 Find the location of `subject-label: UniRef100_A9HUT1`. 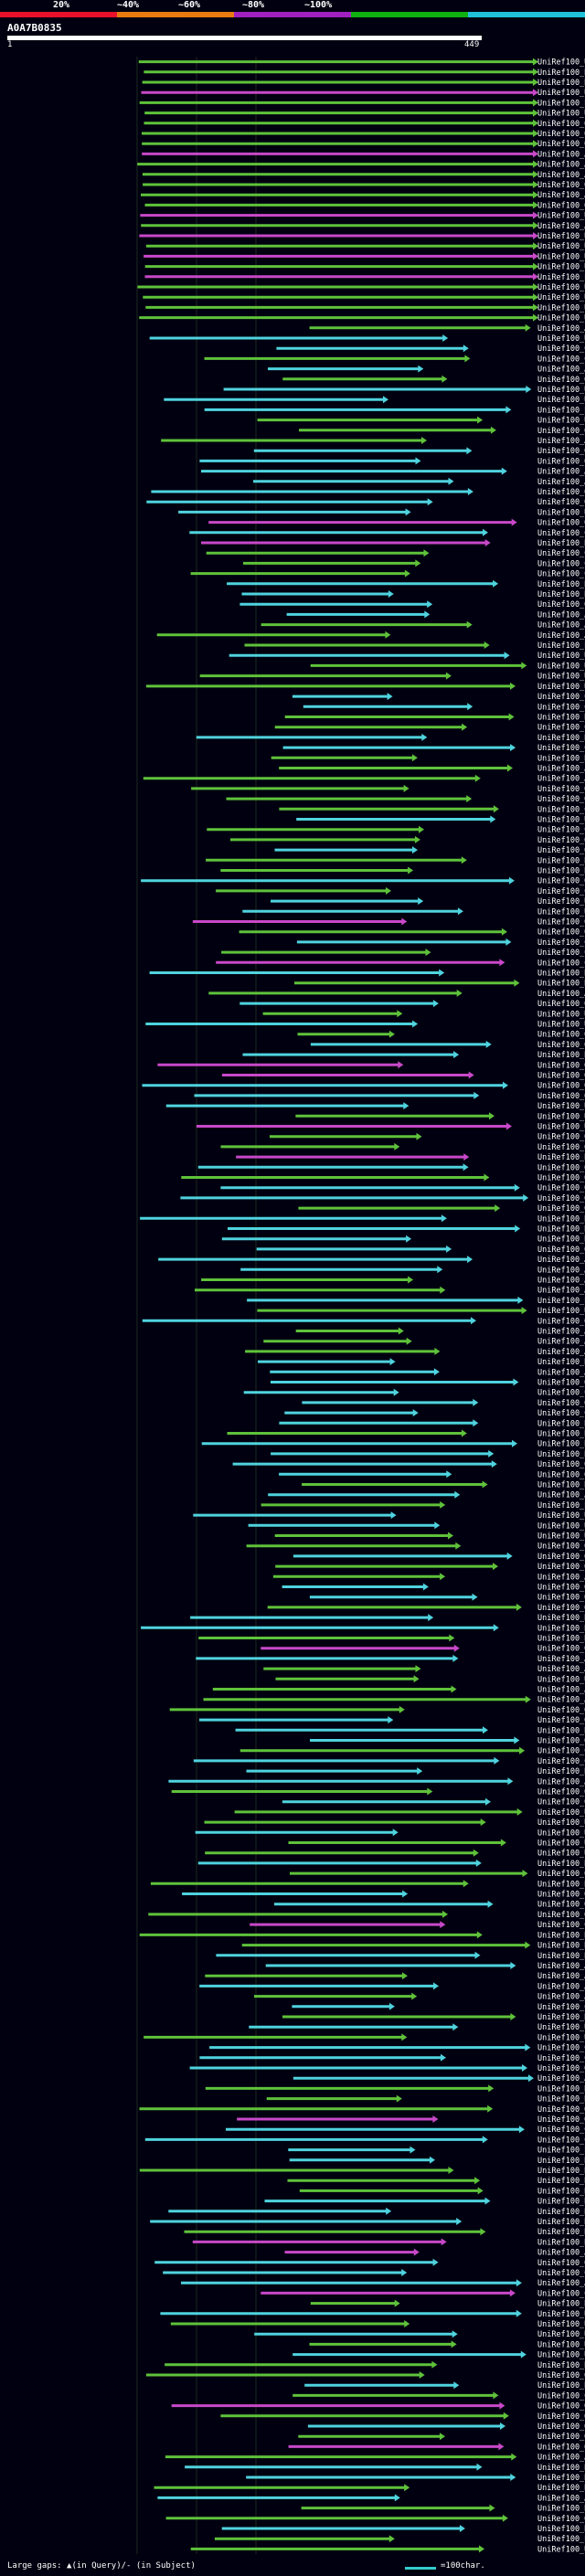

subject-label: UniRef100_A9HUT1 is located at coordinates (561, 1291).